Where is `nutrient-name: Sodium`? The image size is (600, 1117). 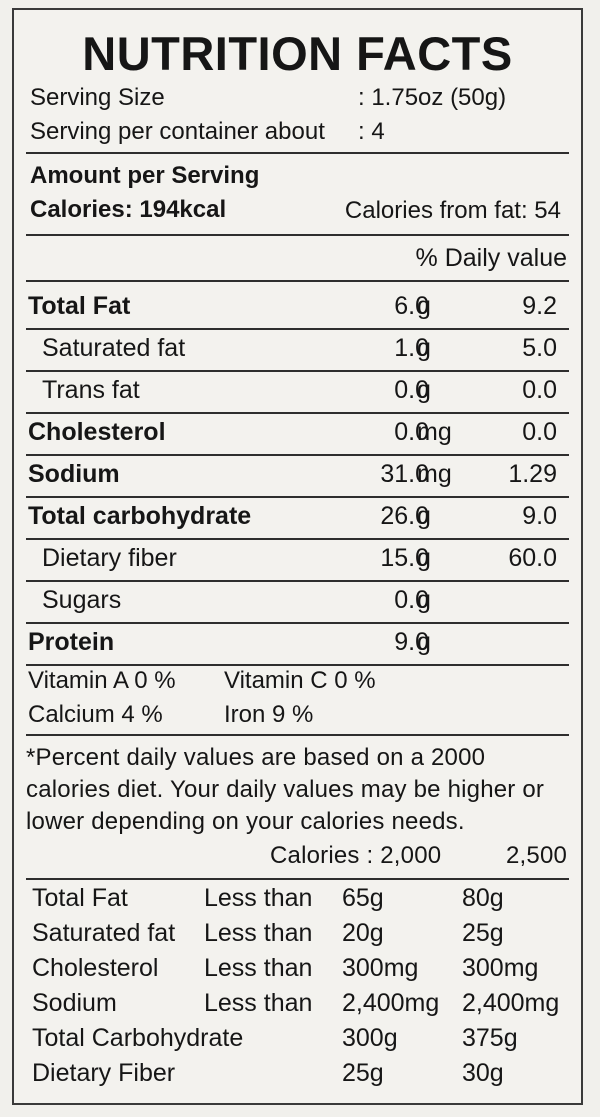 nutrient-name: Sodium is located at coordinates (74, 474).